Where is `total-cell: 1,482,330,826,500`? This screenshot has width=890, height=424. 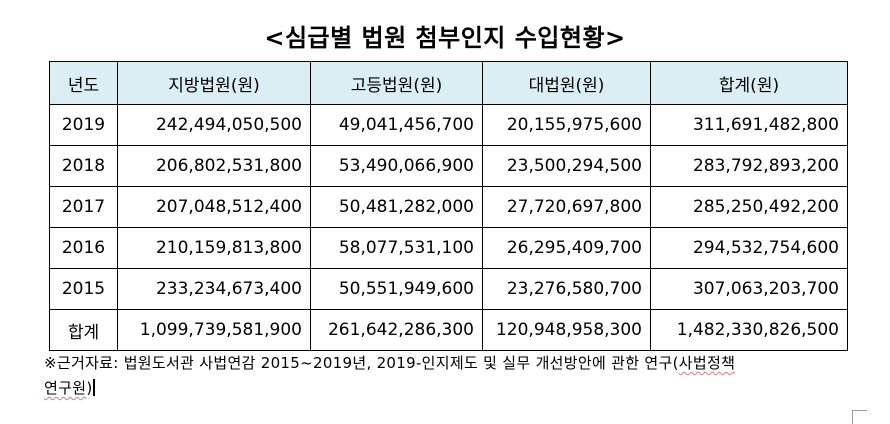
total-cell: 1,482,330,826,500 is located at coordinates (749, 330).